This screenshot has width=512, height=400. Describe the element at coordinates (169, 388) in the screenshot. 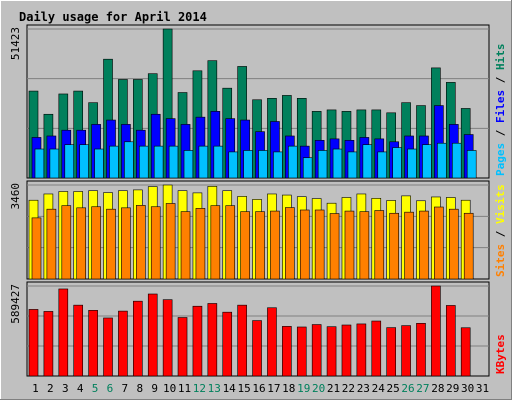

I see `x-tick-label: 10` at that location.